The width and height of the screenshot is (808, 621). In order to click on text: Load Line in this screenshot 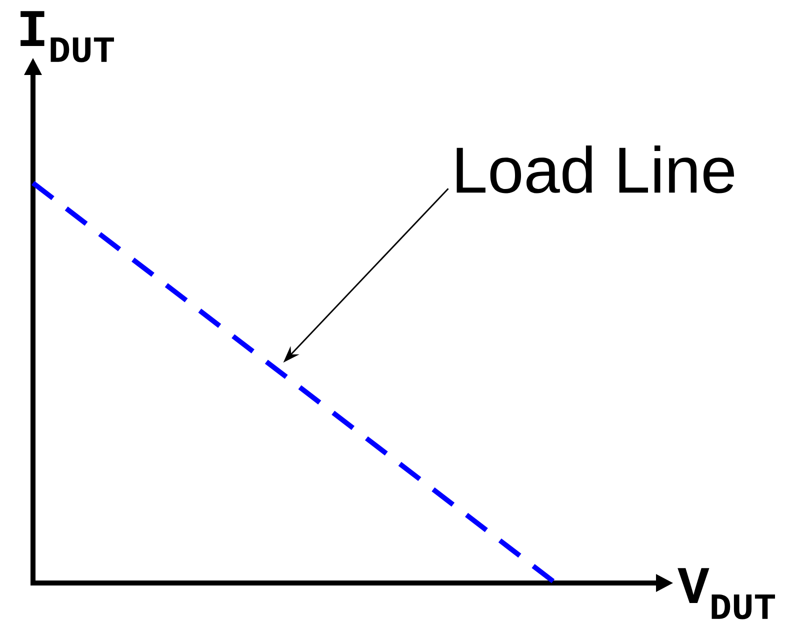, I will do `click(595, 170)`.